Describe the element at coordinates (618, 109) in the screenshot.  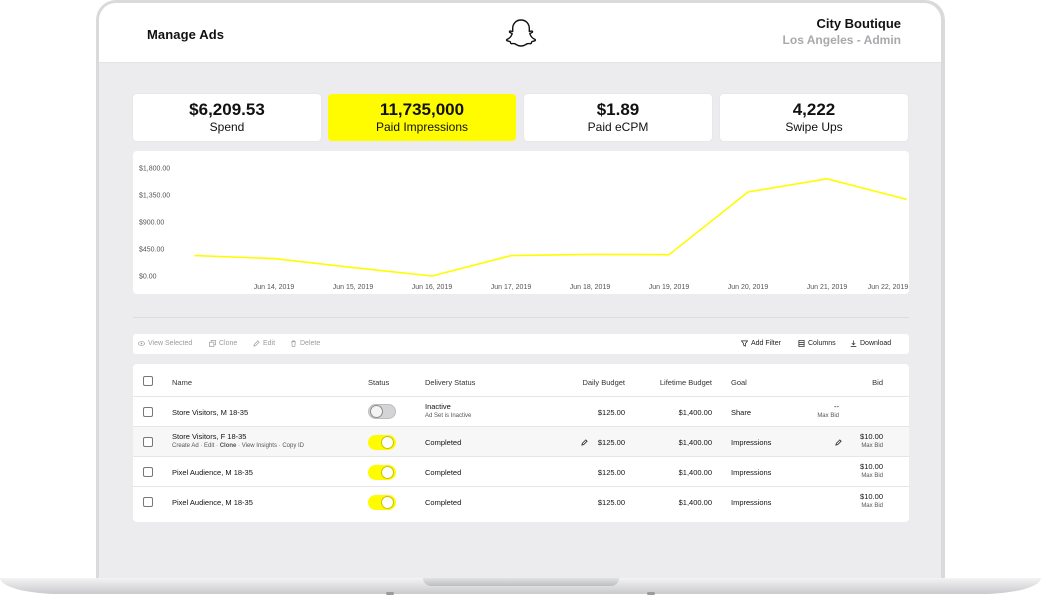
I see `stat-value: $1.89` at that location.